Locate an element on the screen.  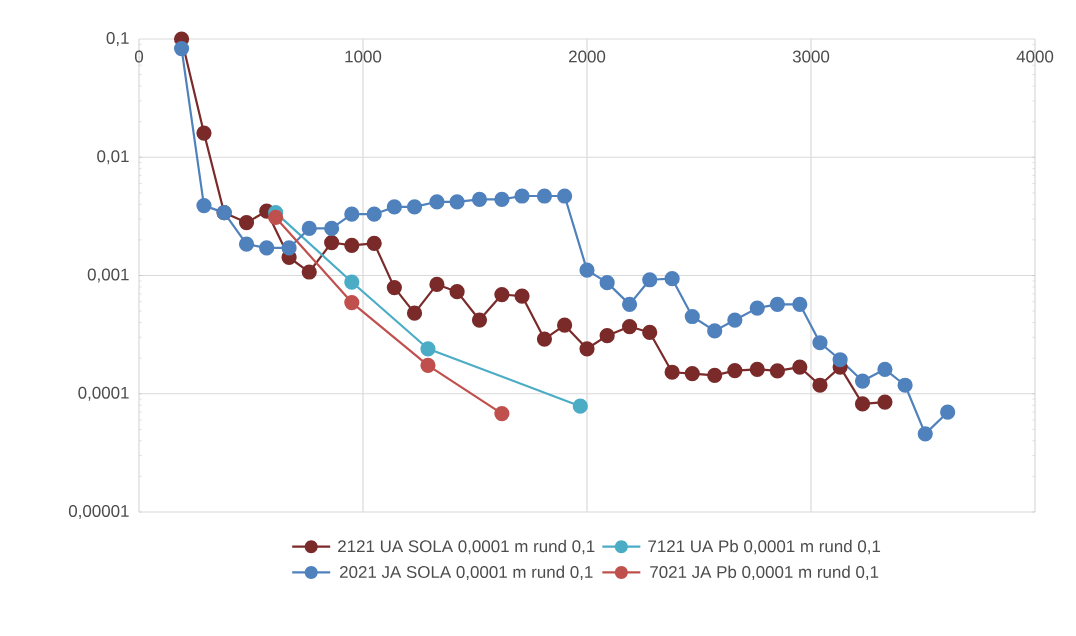
x-tick-label: 1000 is located at coordinates (363, 56).